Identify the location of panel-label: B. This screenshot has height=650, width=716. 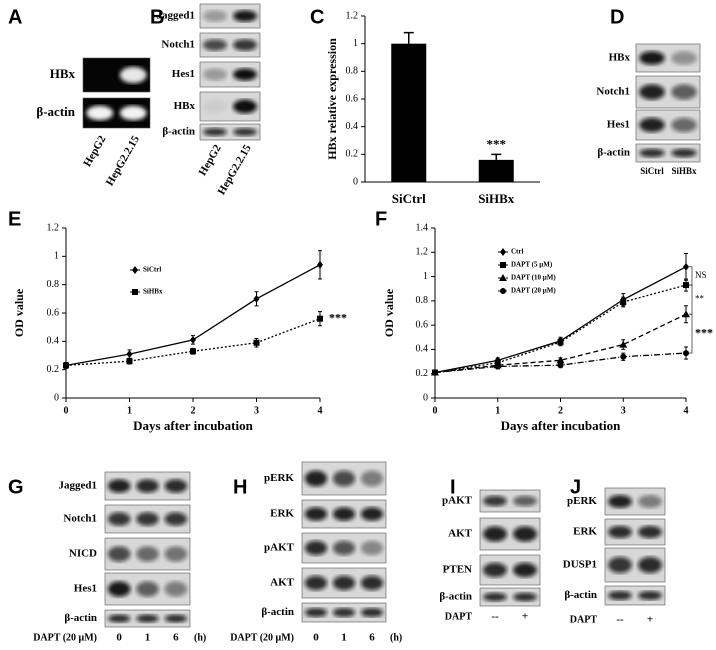
(157, 17).